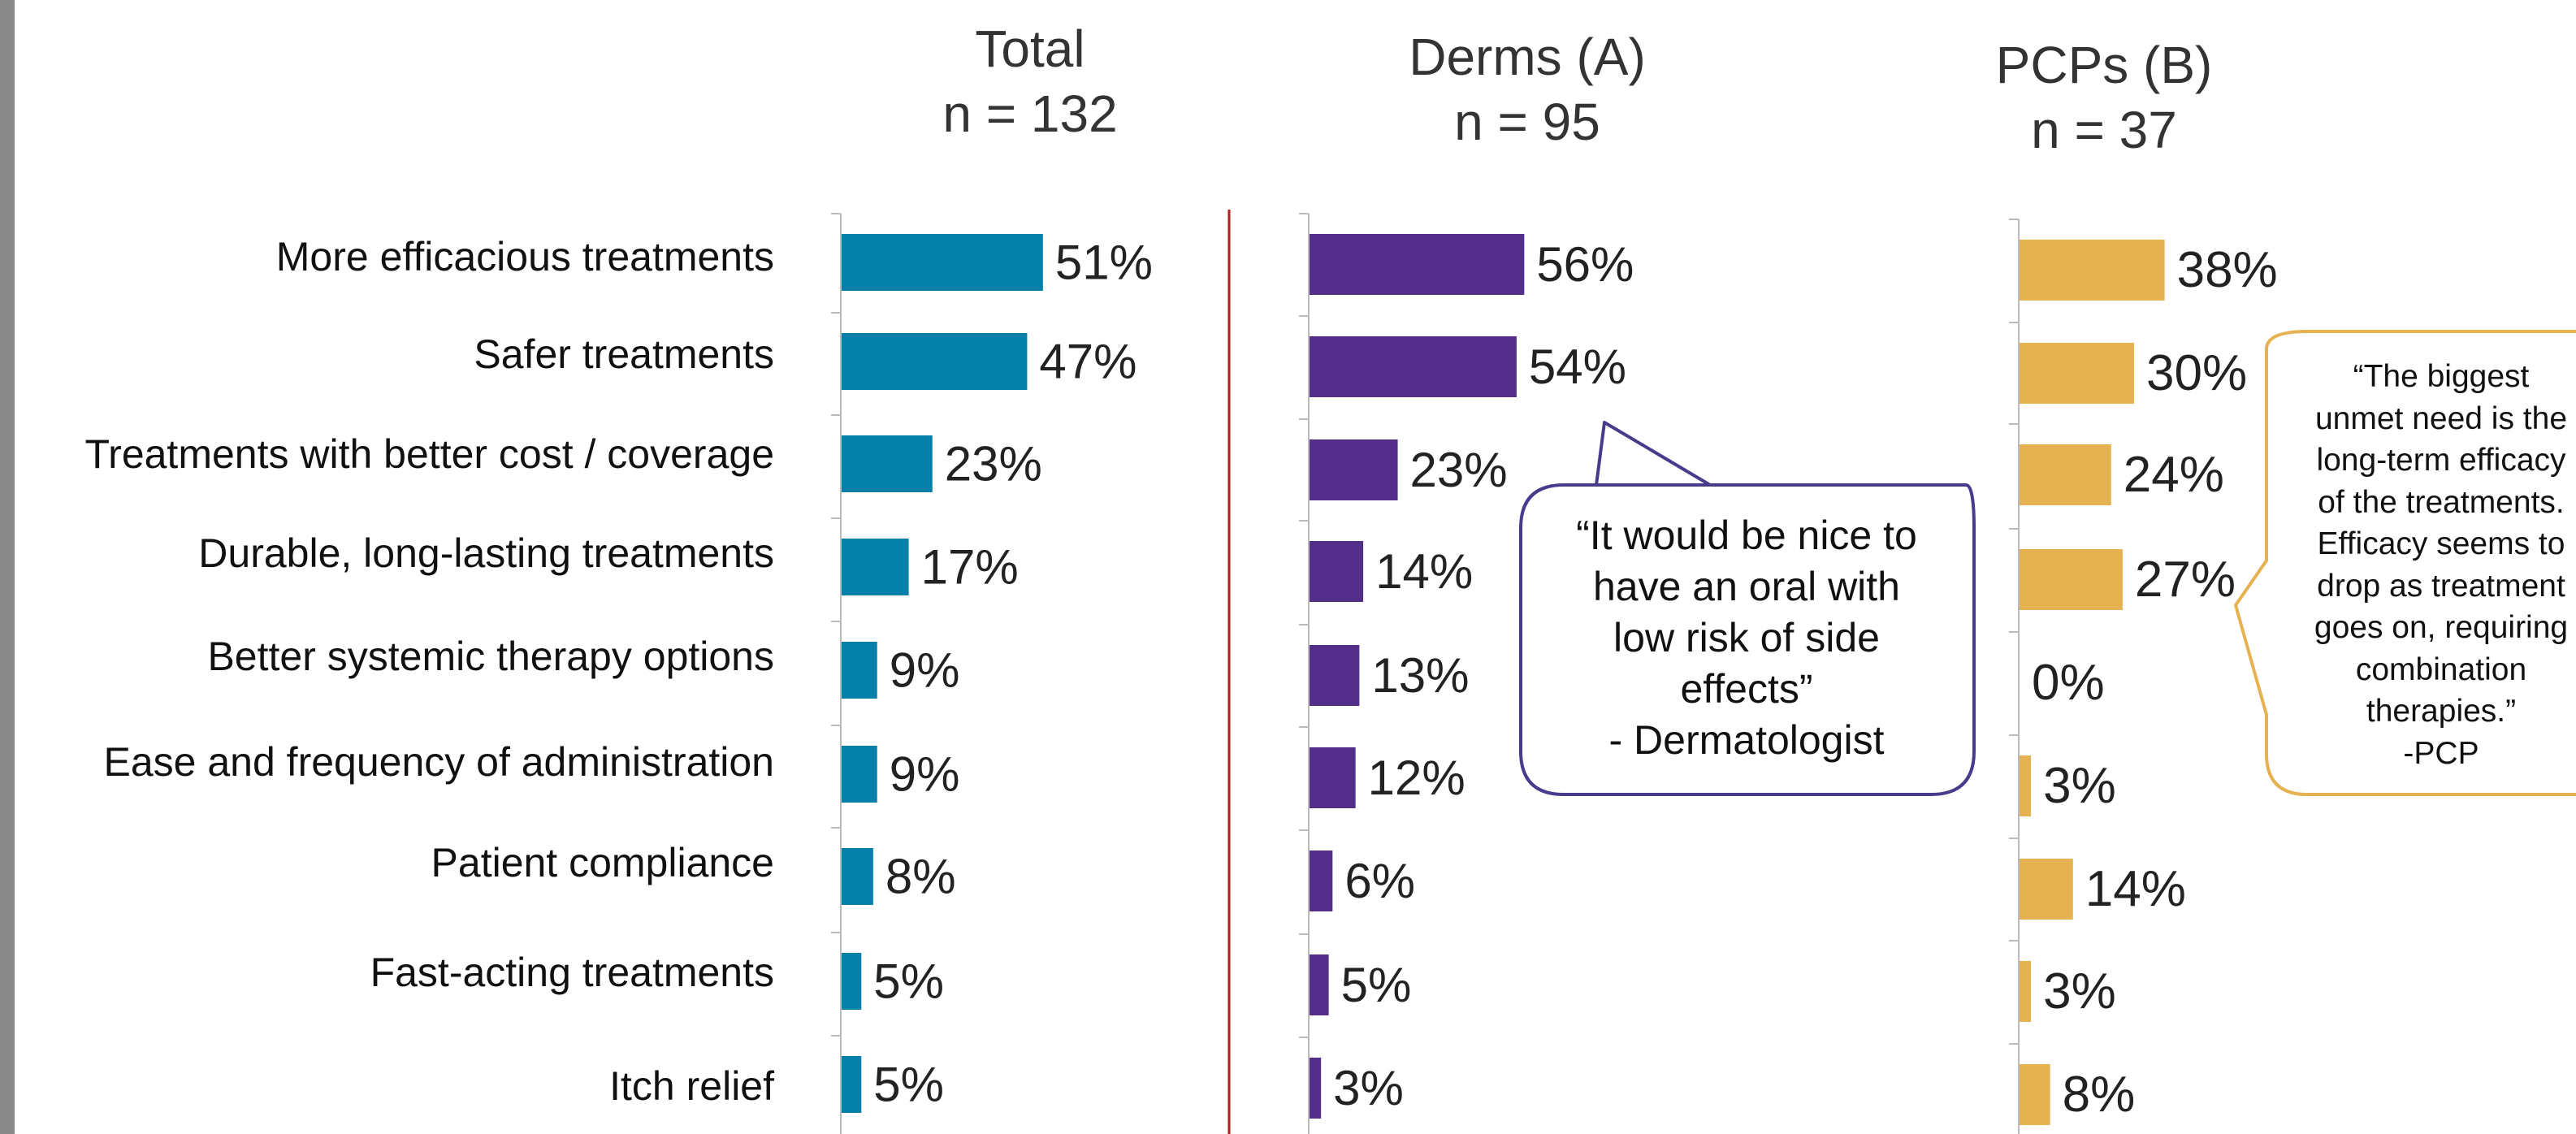 This screenshot has width=2576, height=1134. What do you see at coordinates (1087, 362) in the screenshot?
I see `data-label-total: 47%` at bounding box center [1087, 362].